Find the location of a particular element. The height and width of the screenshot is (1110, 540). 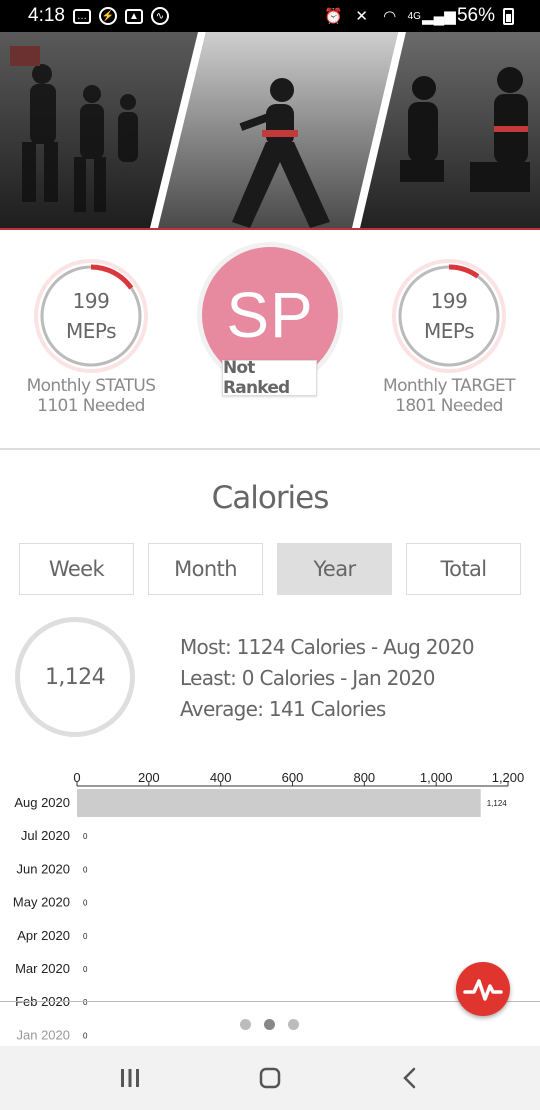

activity-fab-button is located at coordinates (483, 989).